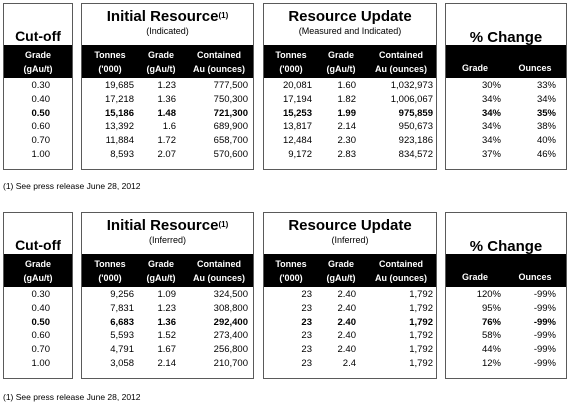 This screenshot has width=573, height=407. I want to click on header-line: Tonnes, so click(291, 263).